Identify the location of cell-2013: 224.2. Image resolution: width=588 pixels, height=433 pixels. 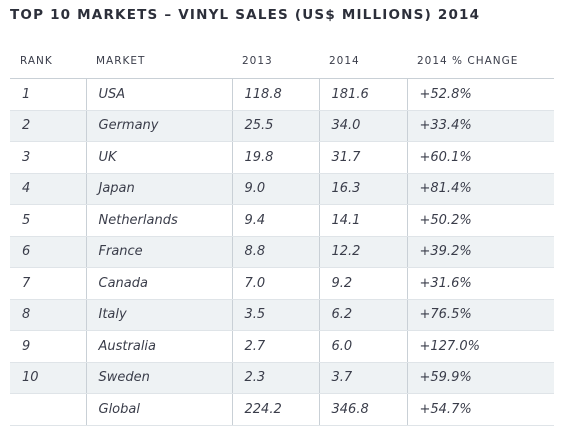
(275, 409).